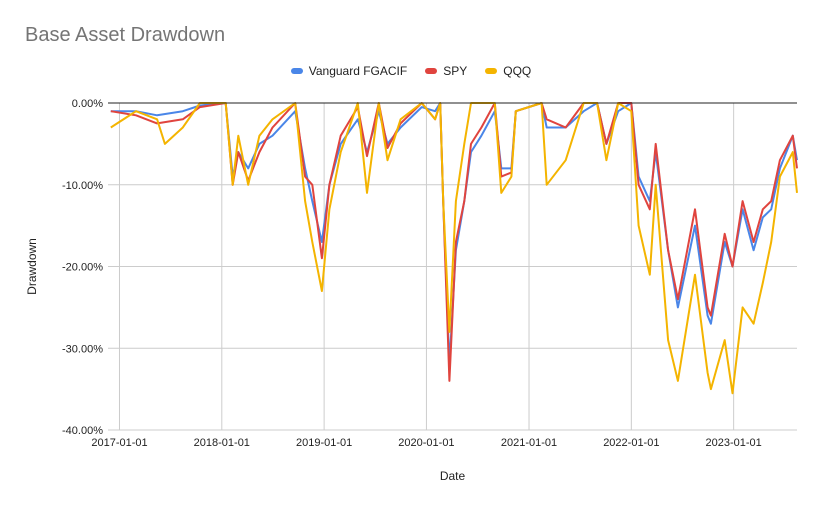  What do you see at coordinates (222, 443) in the screenshot?
I see `x-tick-label: 2018-01-01` at bounding box center [222, 443].